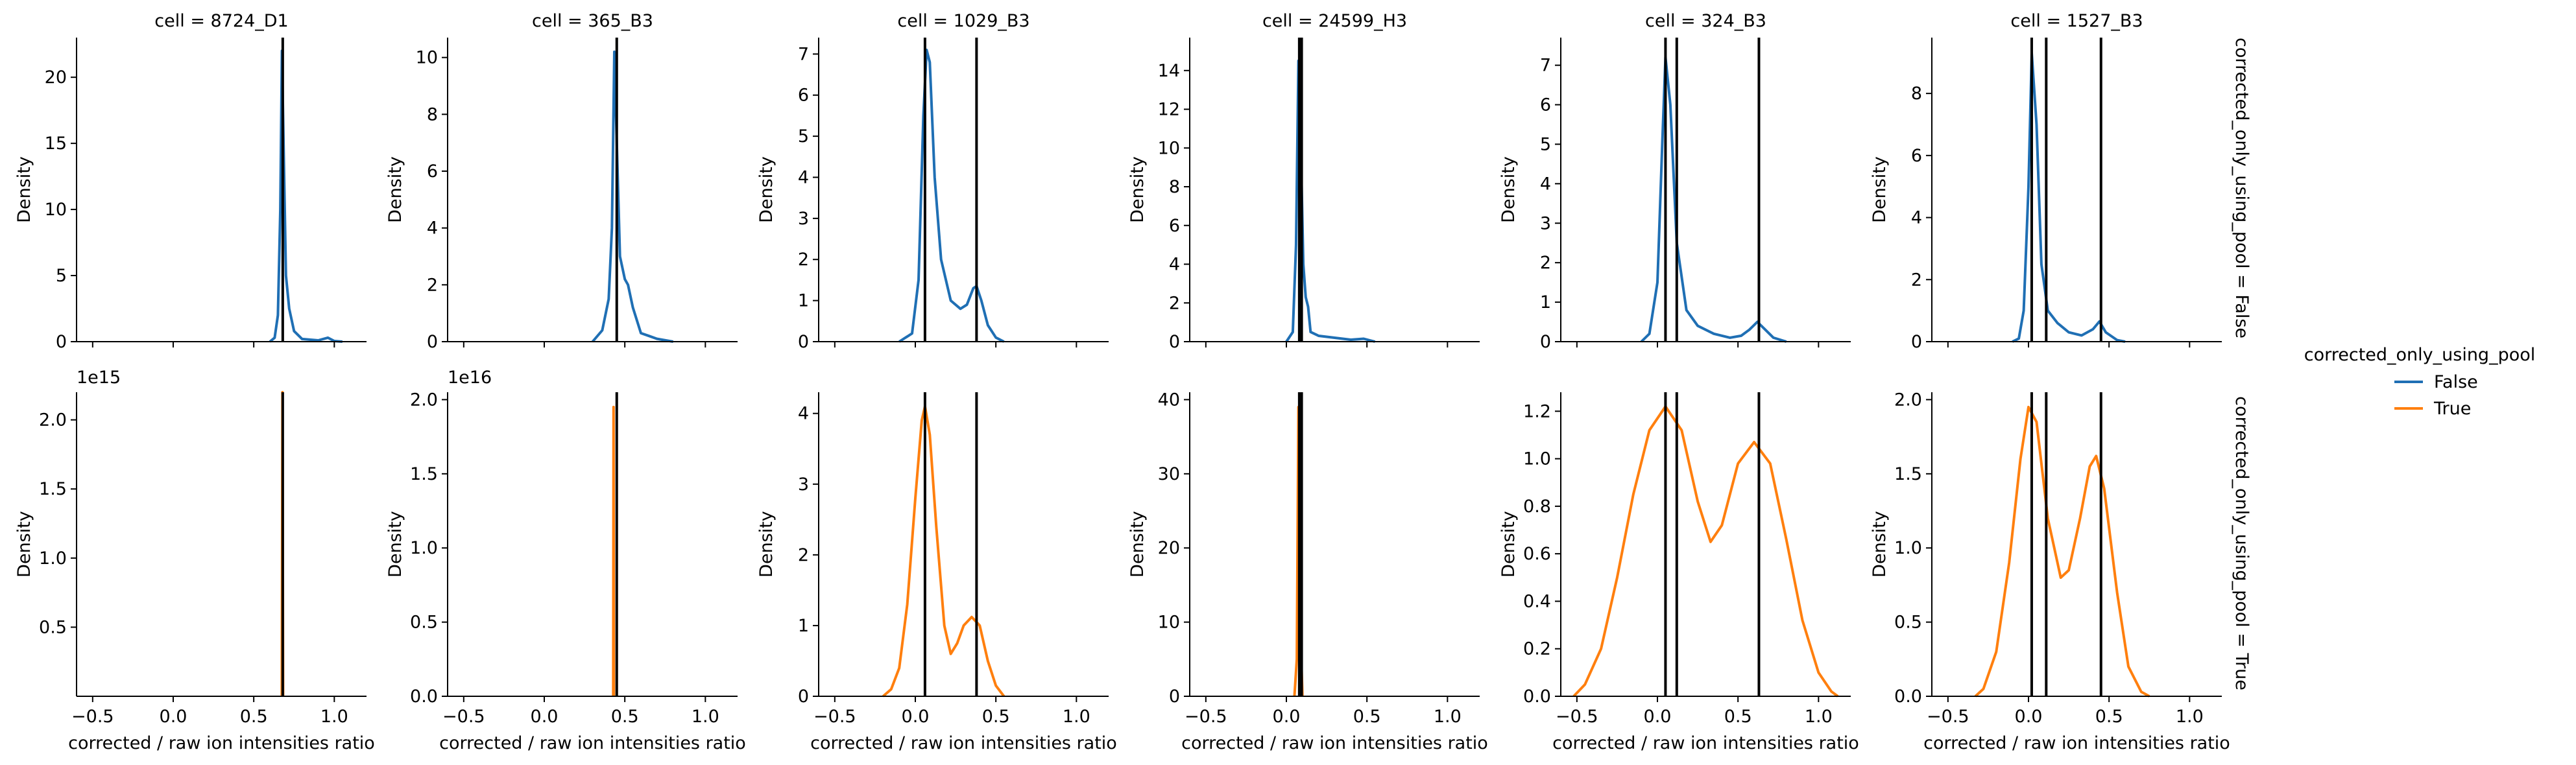  I want to click on y-offset-label: 1e16, so click(470, 378).